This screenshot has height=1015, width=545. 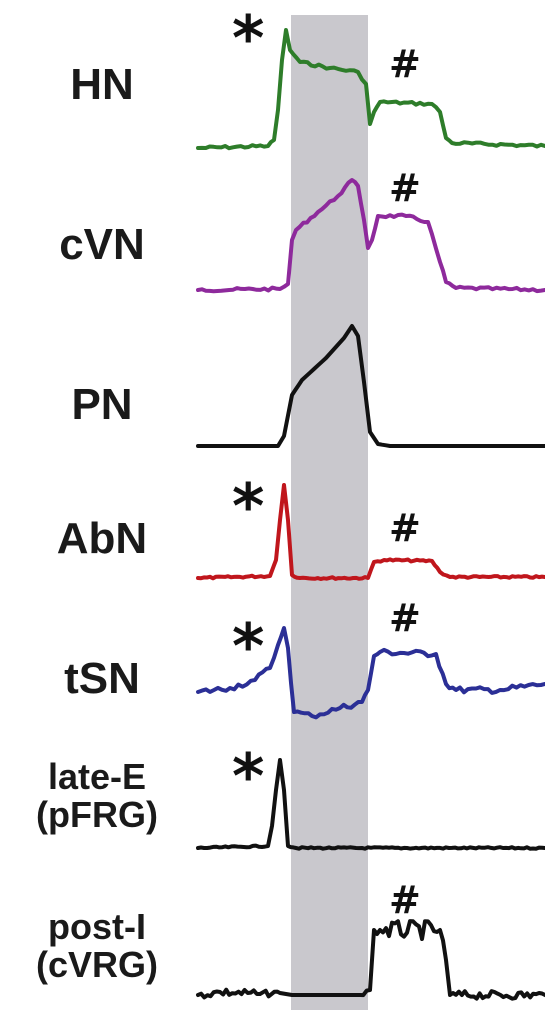 I want to click on asterisk-abn: *, so click(x=248, y=506).